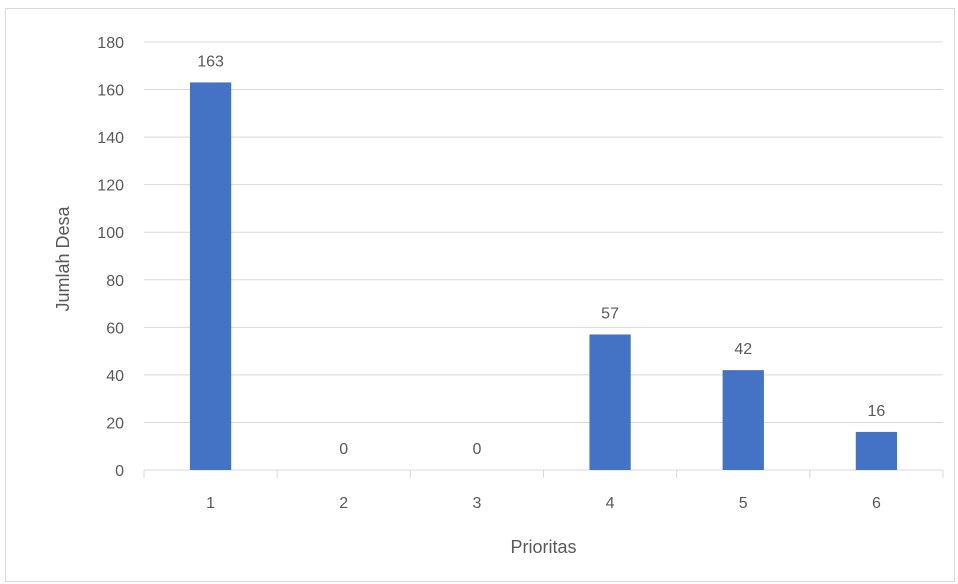 This screenshot has height=584, width=958. I want to click on x-tick-label-5: 5, so click(743, 503).